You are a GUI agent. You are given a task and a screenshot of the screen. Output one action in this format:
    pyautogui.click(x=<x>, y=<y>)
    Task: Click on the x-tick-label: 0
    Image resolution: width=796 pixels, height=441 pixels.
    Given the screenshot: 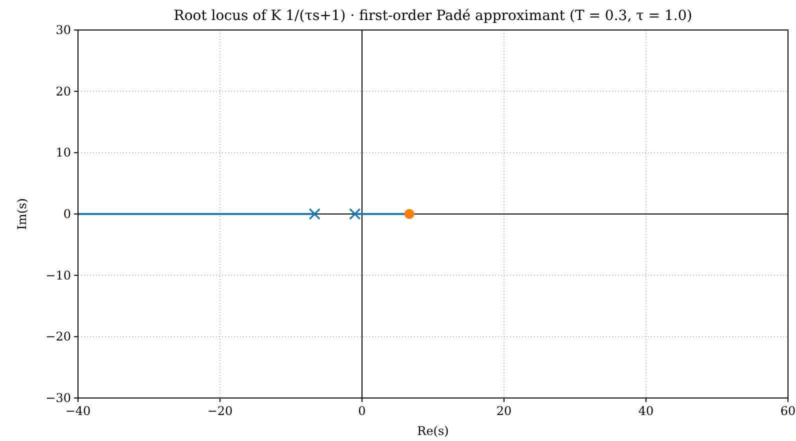 What is the action you would take?
    pyautogui.click(x=362, y=411)
    